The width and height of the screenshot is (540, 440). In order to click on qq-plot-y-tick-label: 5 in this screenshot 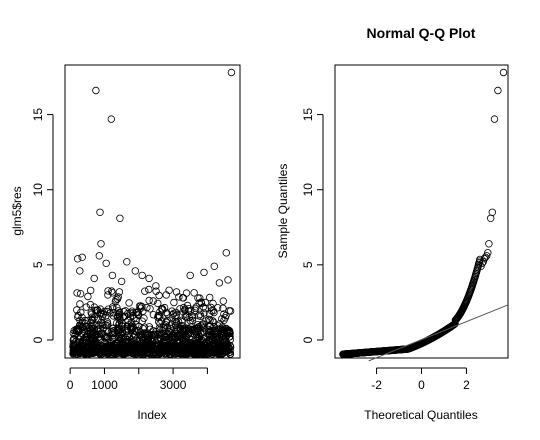, I will do `click(308, 264)`.